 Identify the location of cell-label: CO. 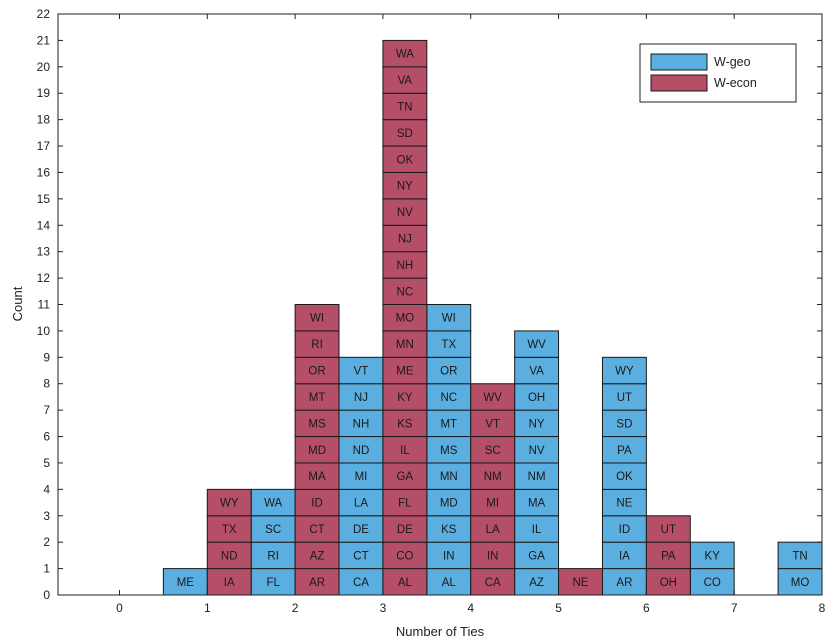
(712, 583).